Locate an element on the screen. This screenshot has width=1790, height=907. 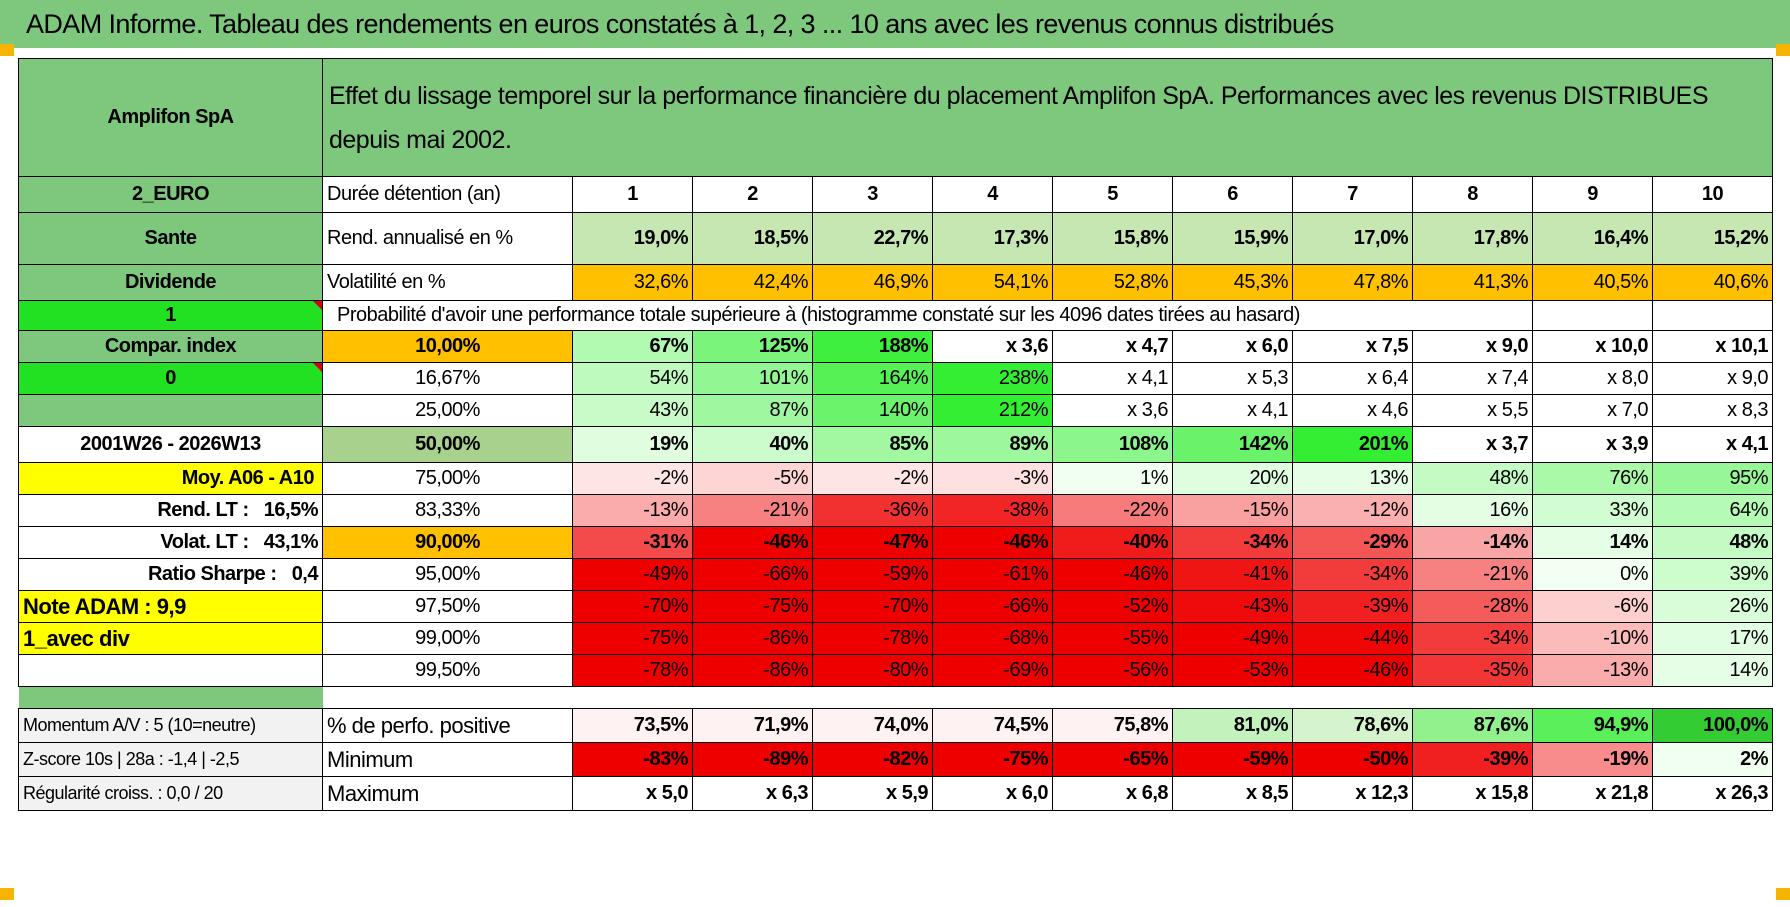
year-header: 1 is located at coordinates (632, 194).